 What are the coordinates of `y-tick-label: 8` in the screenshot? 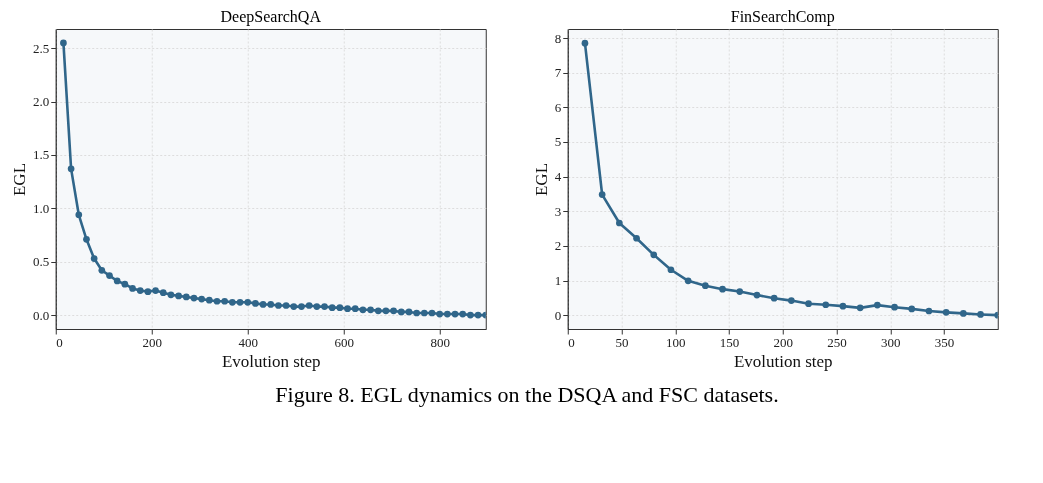 It's located at (558, 38).